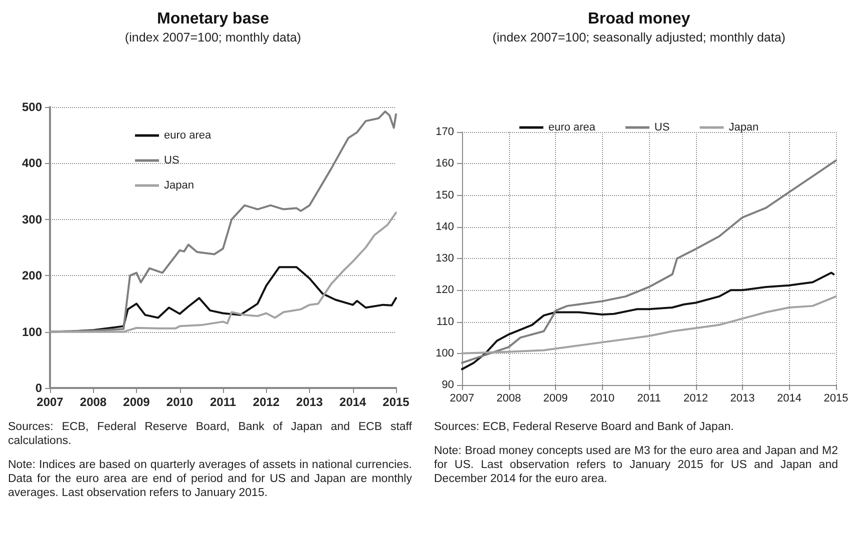 The height and width of the screenshot is (537, 852). Describe the element at coordinates (32, 107) in the screenshot. I see `y-tick-label: 500` at that location.